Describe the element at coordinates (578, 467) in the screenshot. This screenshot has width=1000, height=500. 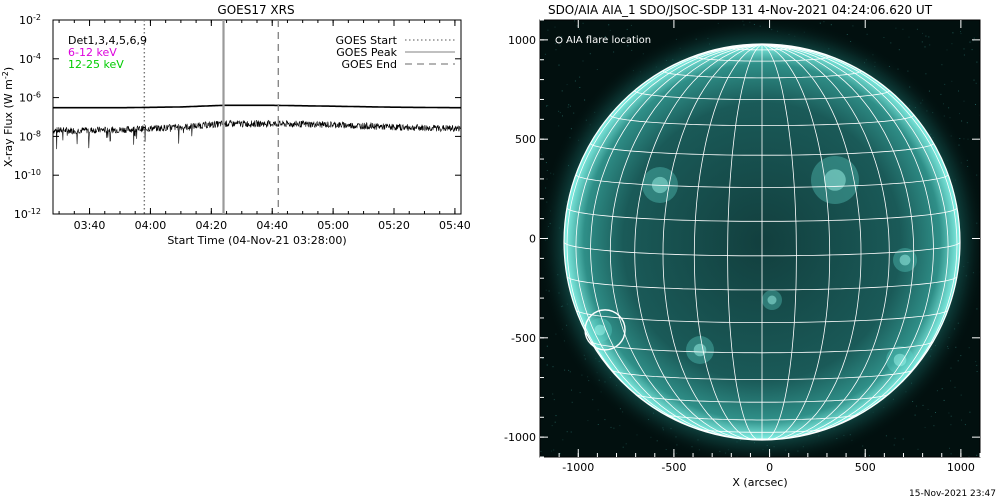
I see `aia-x-tick-label: -1000` at that location.